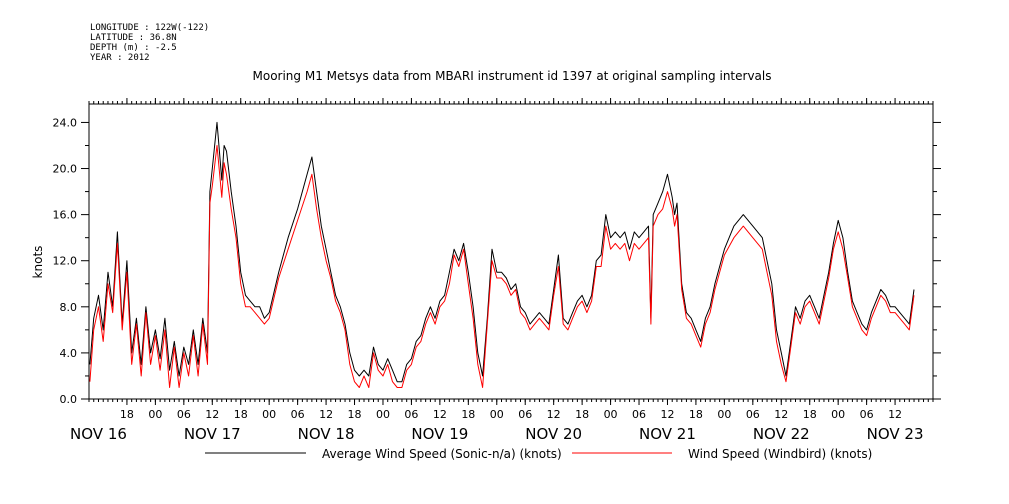 This screenshot has height=504, width=1009. I want to click on x-date-label: NOV 19, so click(439, 434).